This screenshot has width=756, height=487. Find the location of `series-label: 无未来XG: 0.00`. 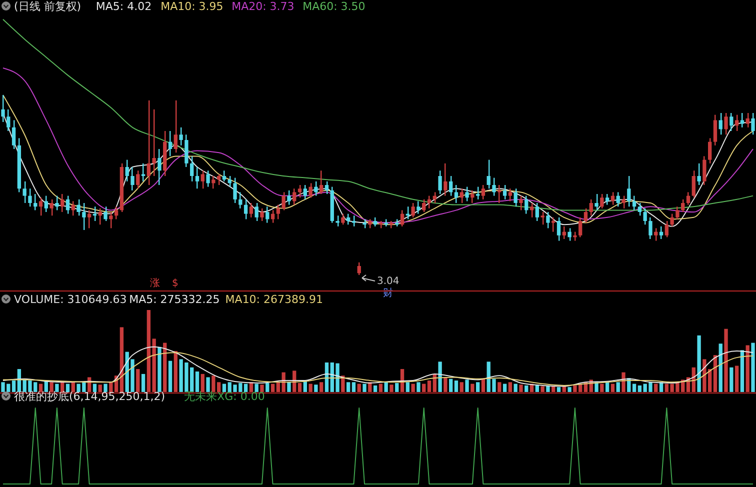

series-label: 无未来XG: 0.00 is located at coordinates (224, 396).